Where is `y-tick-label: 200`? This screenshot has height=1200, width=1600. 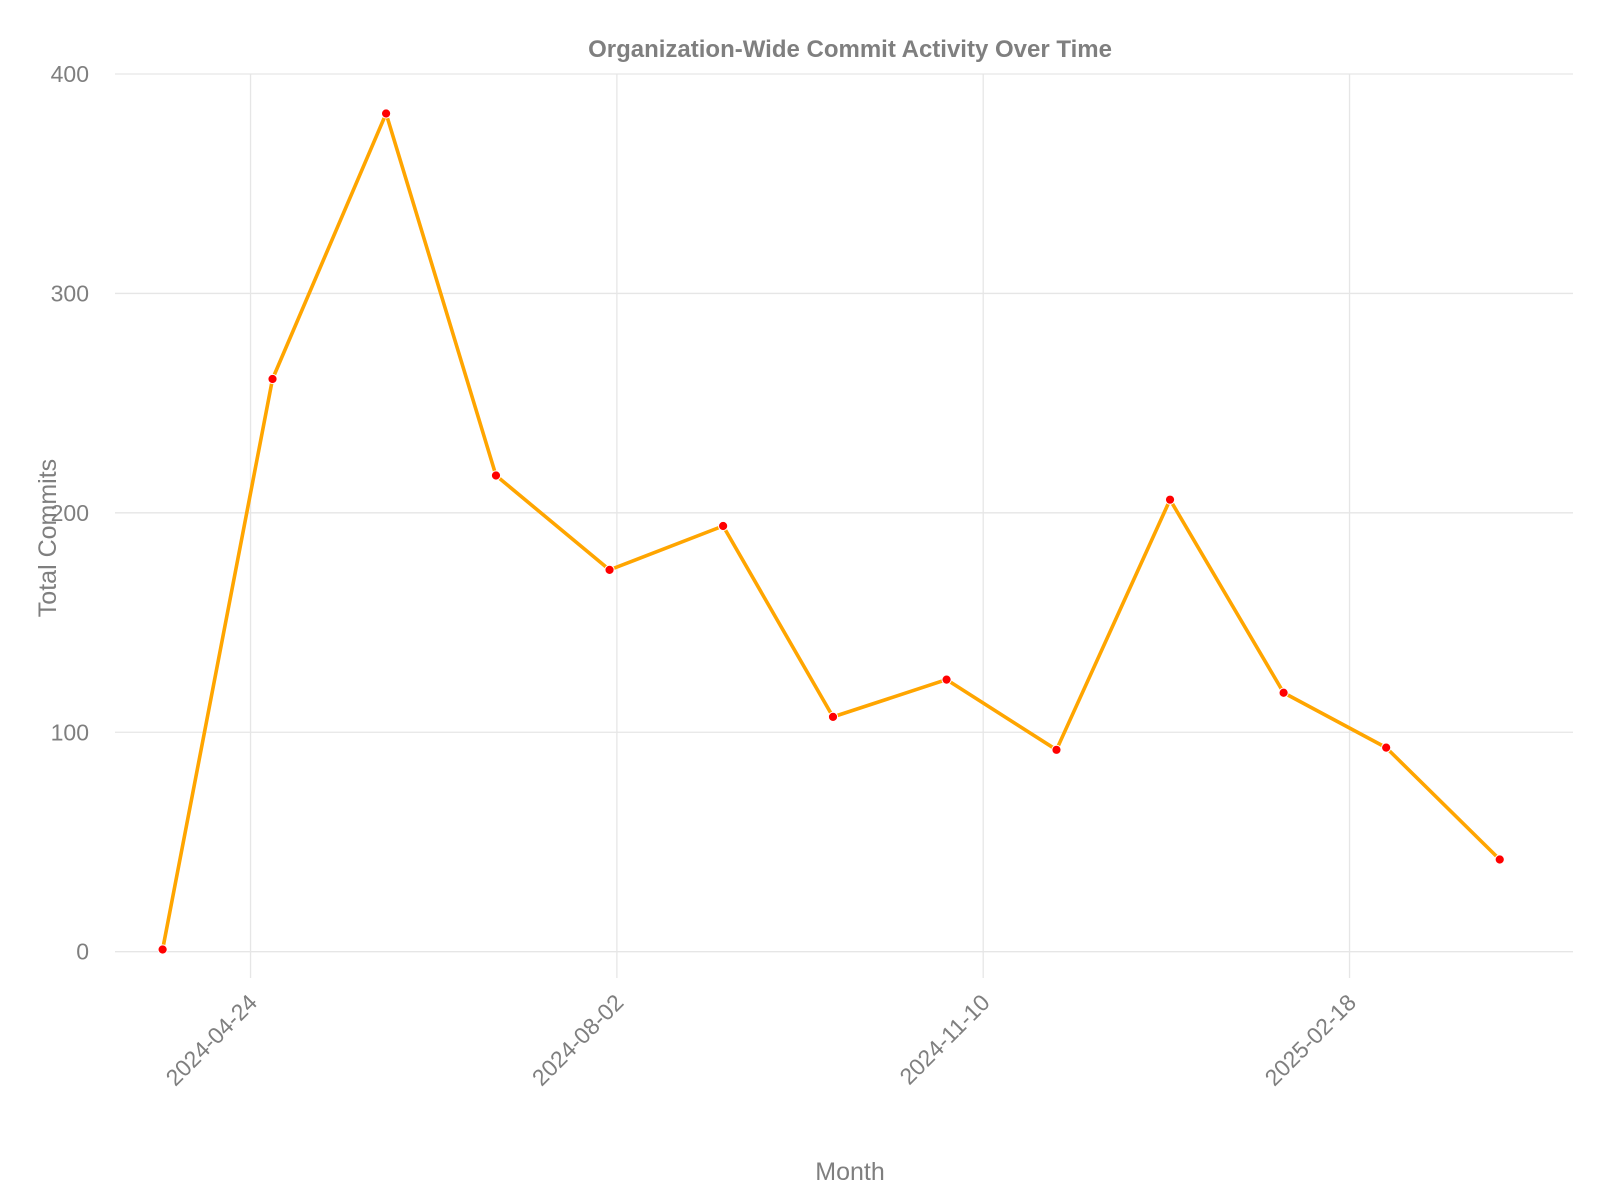
y-tick-label: 200 is located at coordinates (70, 513).